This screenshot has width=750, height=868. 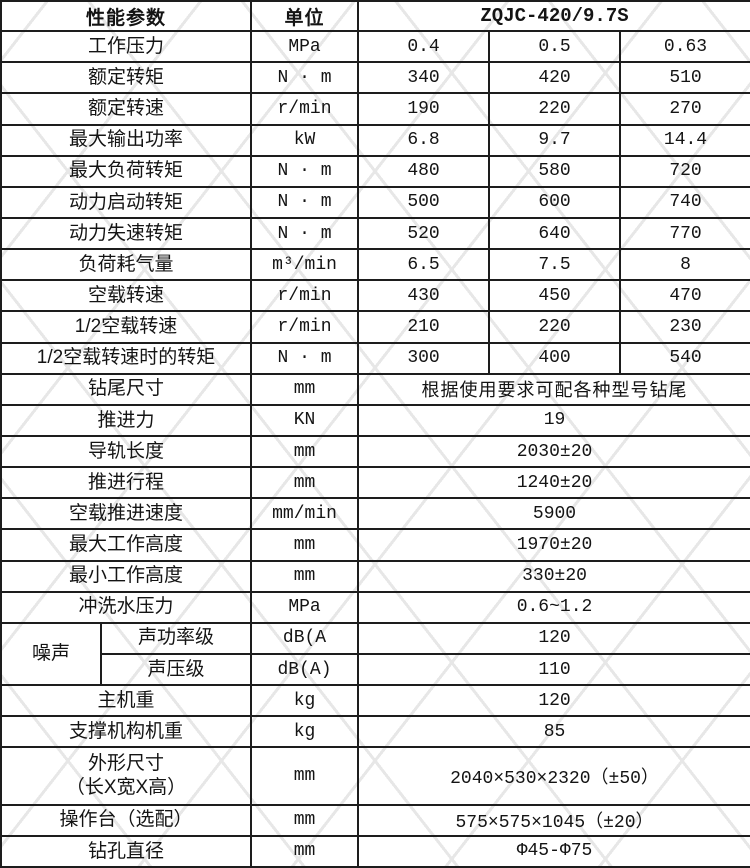 What do you see at coordinates (424, 78) in the screenshot?
I see `value-cell: 340` at bounding box center [424, 78].